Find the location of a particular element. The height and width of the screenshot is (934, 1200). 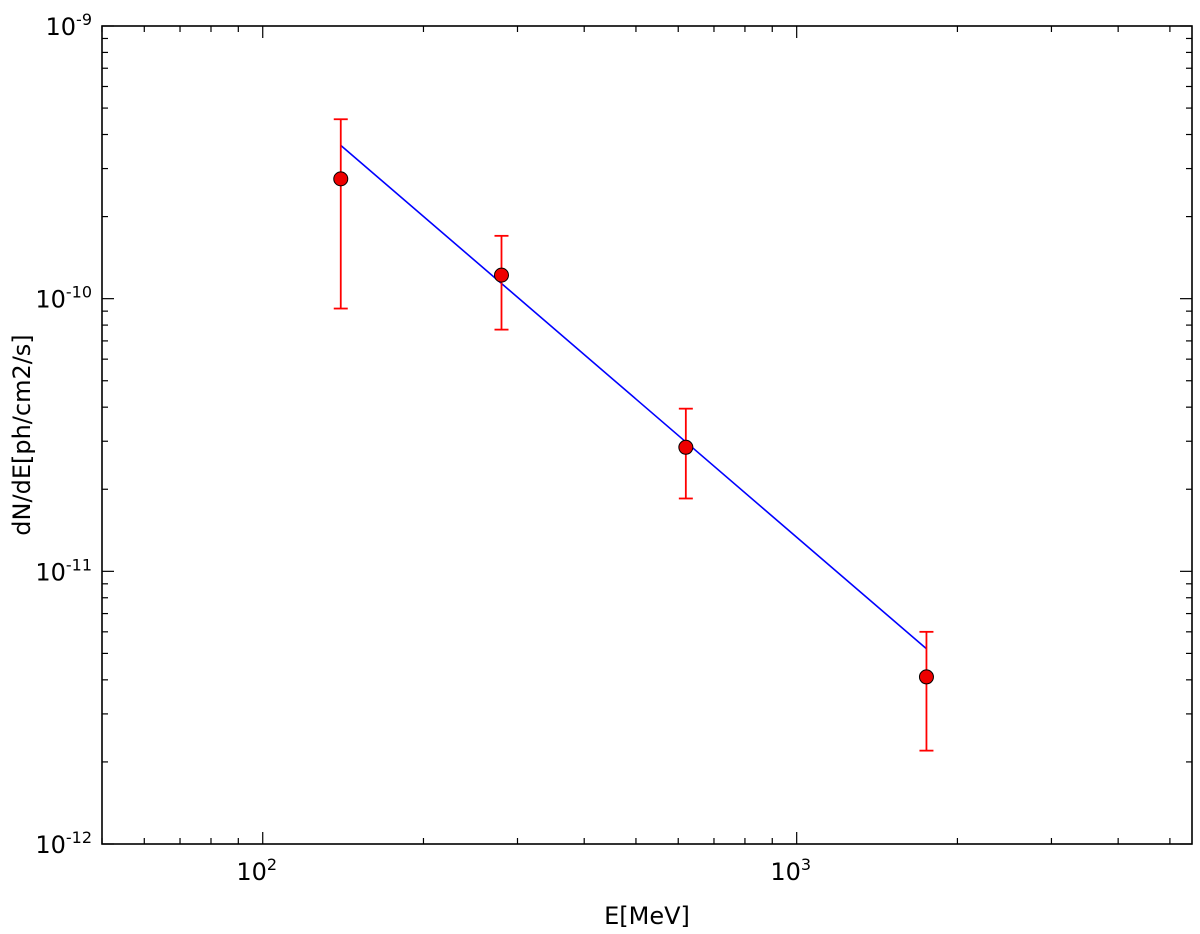

x-axis-title: E[MeV] is located at coordinates (647, 916).